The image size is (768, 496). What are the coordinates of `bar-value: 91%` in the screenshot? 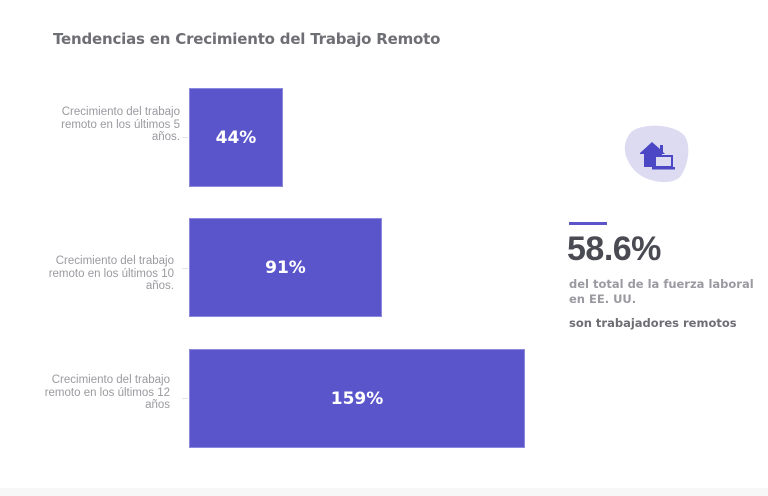 It's located at (285, 267).